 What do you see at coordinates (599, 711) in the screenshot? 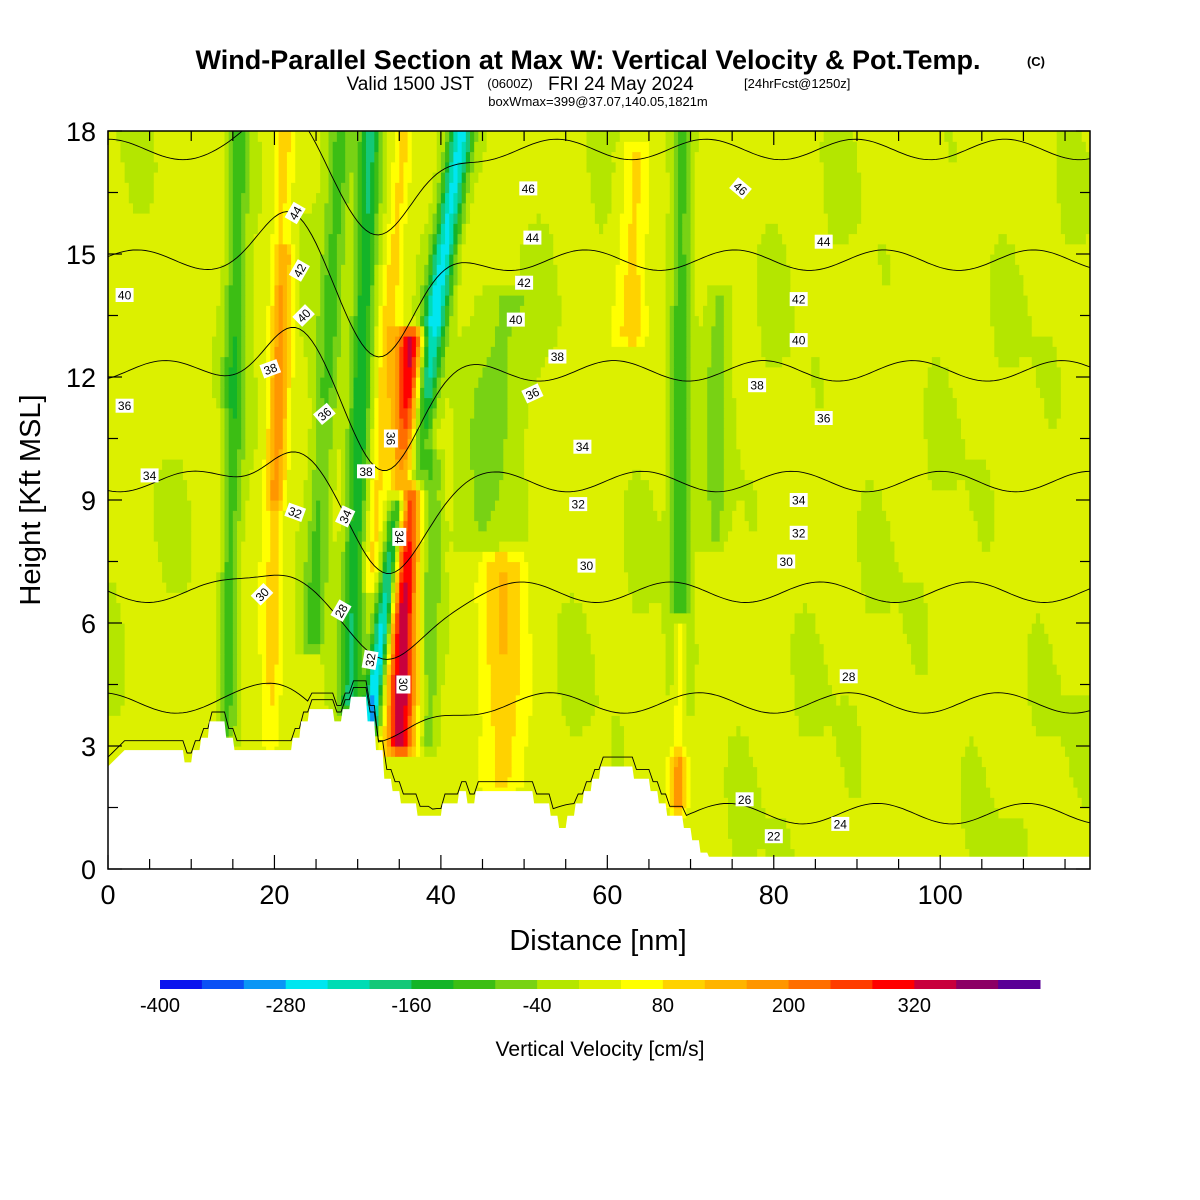
I see `isentrope-line` at bounding box center [599, 711].